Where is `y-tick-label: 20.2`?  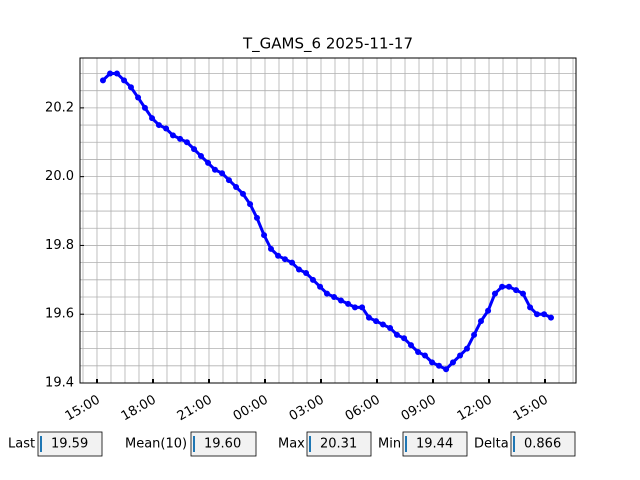
y-tick-label: 20.2 is located at coordinates (59, 107).